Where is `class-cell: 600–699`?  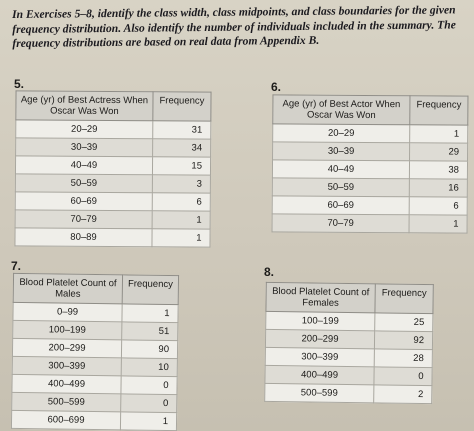 class-cell: 600–699 is located at coordinates (66, 420).